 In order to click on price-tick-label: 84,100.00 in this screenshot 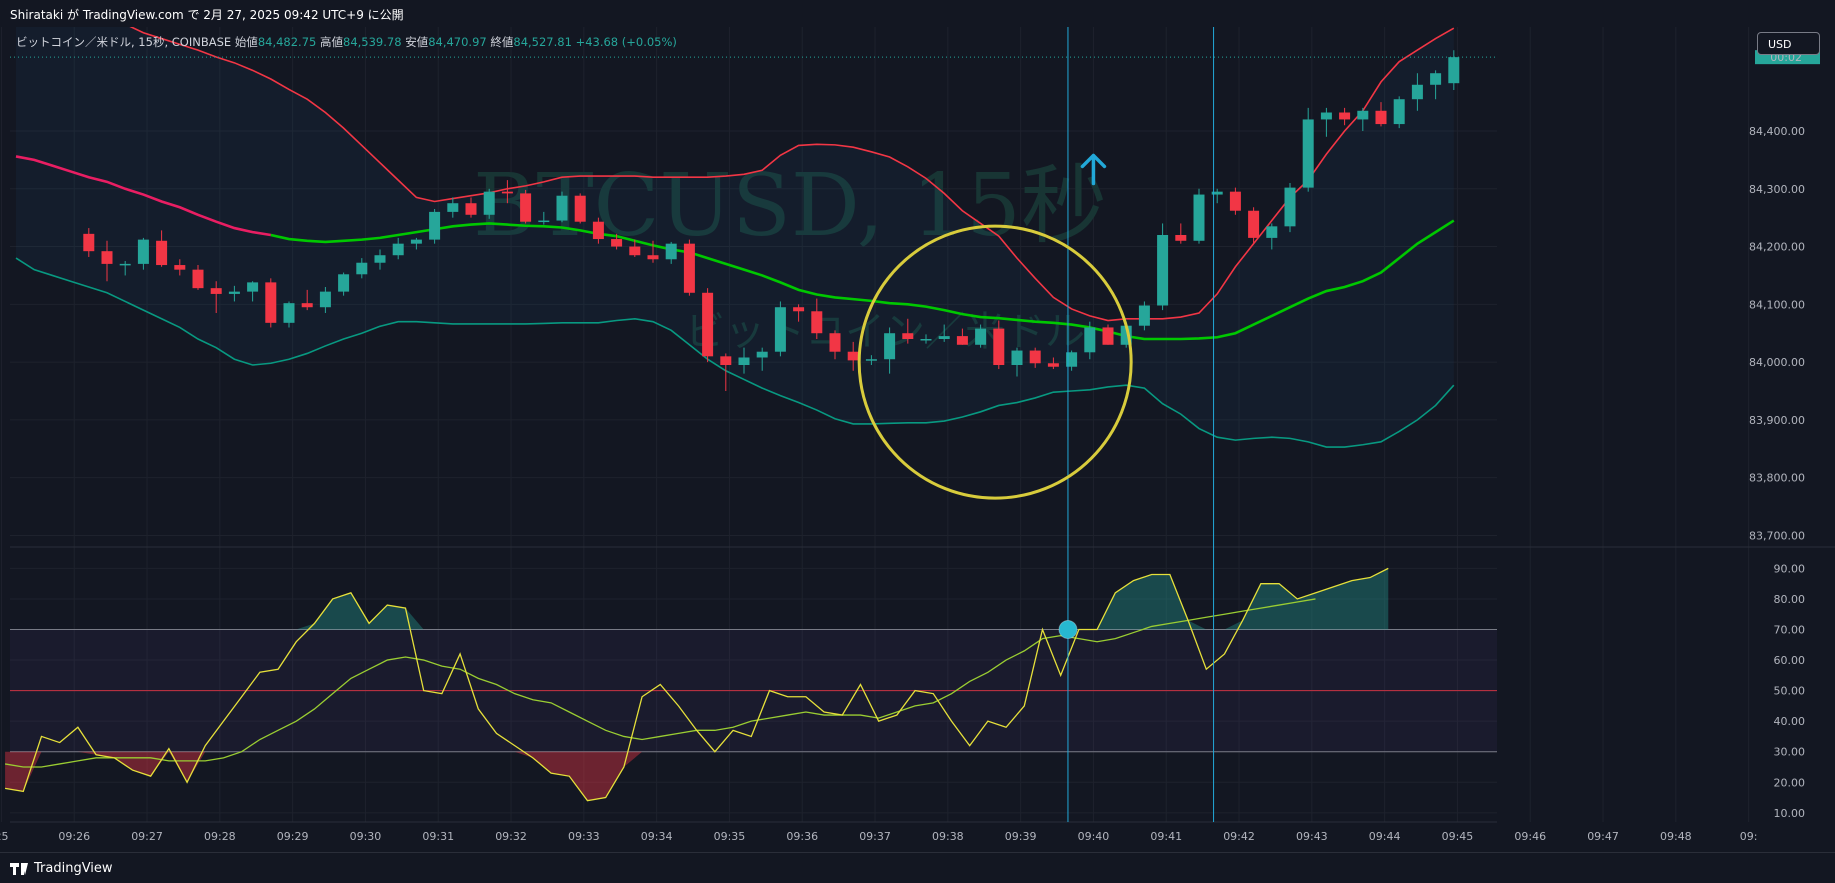, I will do `click(1777, 304)`.